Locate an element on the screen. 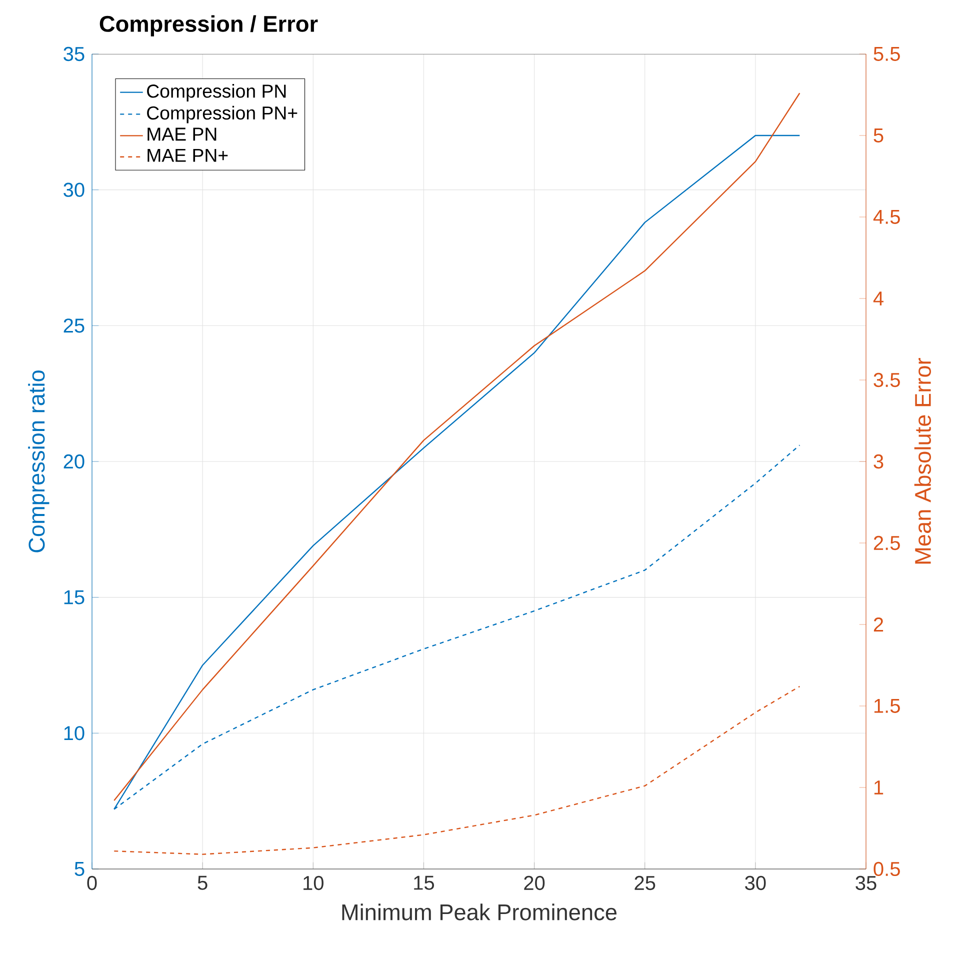 This screenshot has width=958, height=954. y-tick-label: 30 is located at coordinates (74, 189).